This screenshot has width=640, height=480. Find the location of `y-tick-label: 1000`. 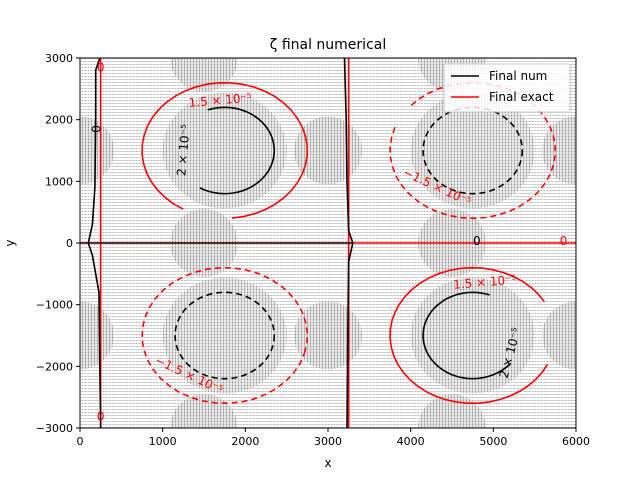

y-tick-label: 1000 is located at coordinates (59, 181).